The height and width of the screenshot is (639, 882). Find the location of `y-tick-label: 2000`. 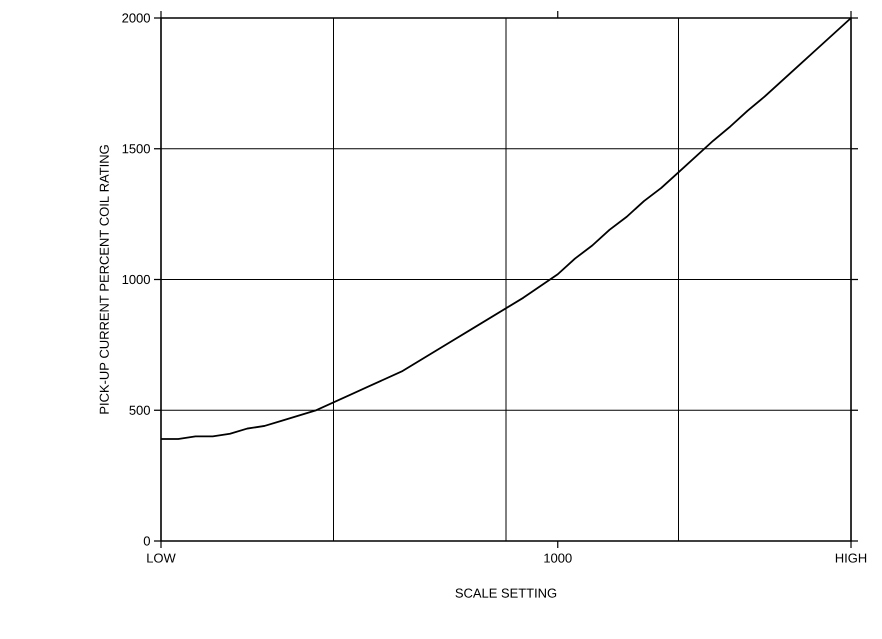

y-tick-label: 2000 is located at coordinates (136, 18).